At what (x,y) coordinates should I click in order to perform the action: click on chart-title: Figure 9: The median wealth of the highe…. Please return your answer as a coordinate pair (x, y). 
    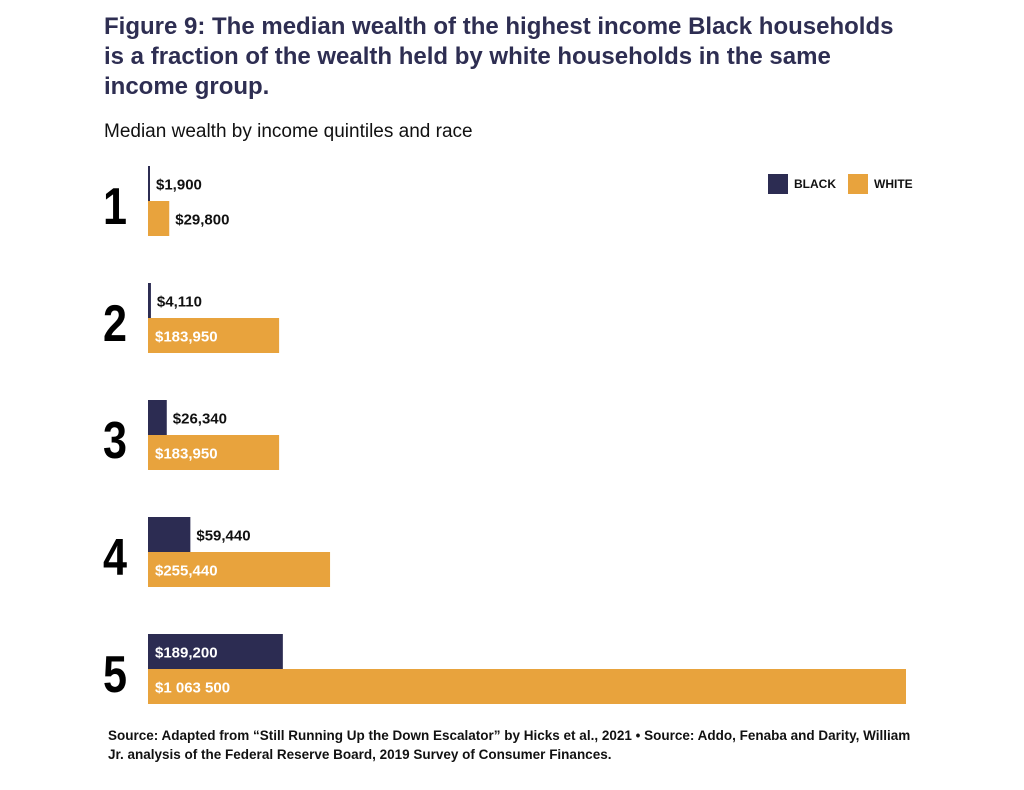
    Looking at the image, I should click on (499, 56).